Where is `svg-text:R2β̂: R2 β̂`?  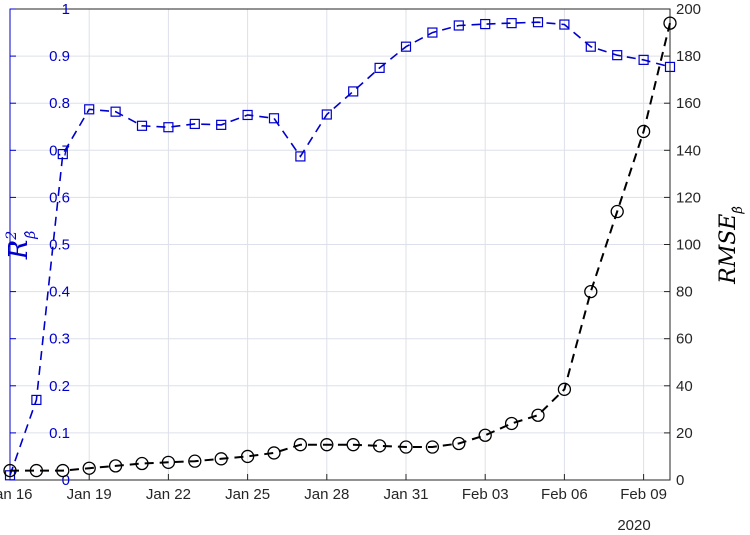 svg-text:R2β̂: R2 β̂ is located at coordinates (21, 246).